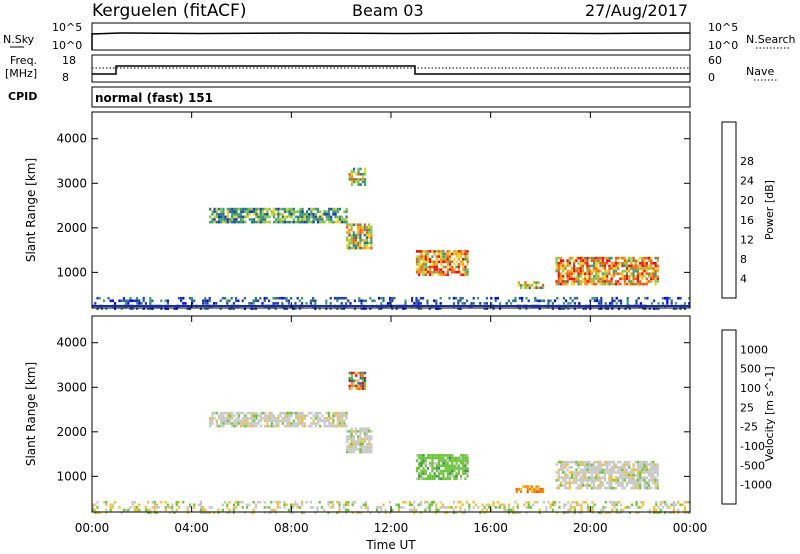 This screenshot has width=800, height=554. I want to click on velocity-ylabel: Slant Range [km], so click(31, 414).